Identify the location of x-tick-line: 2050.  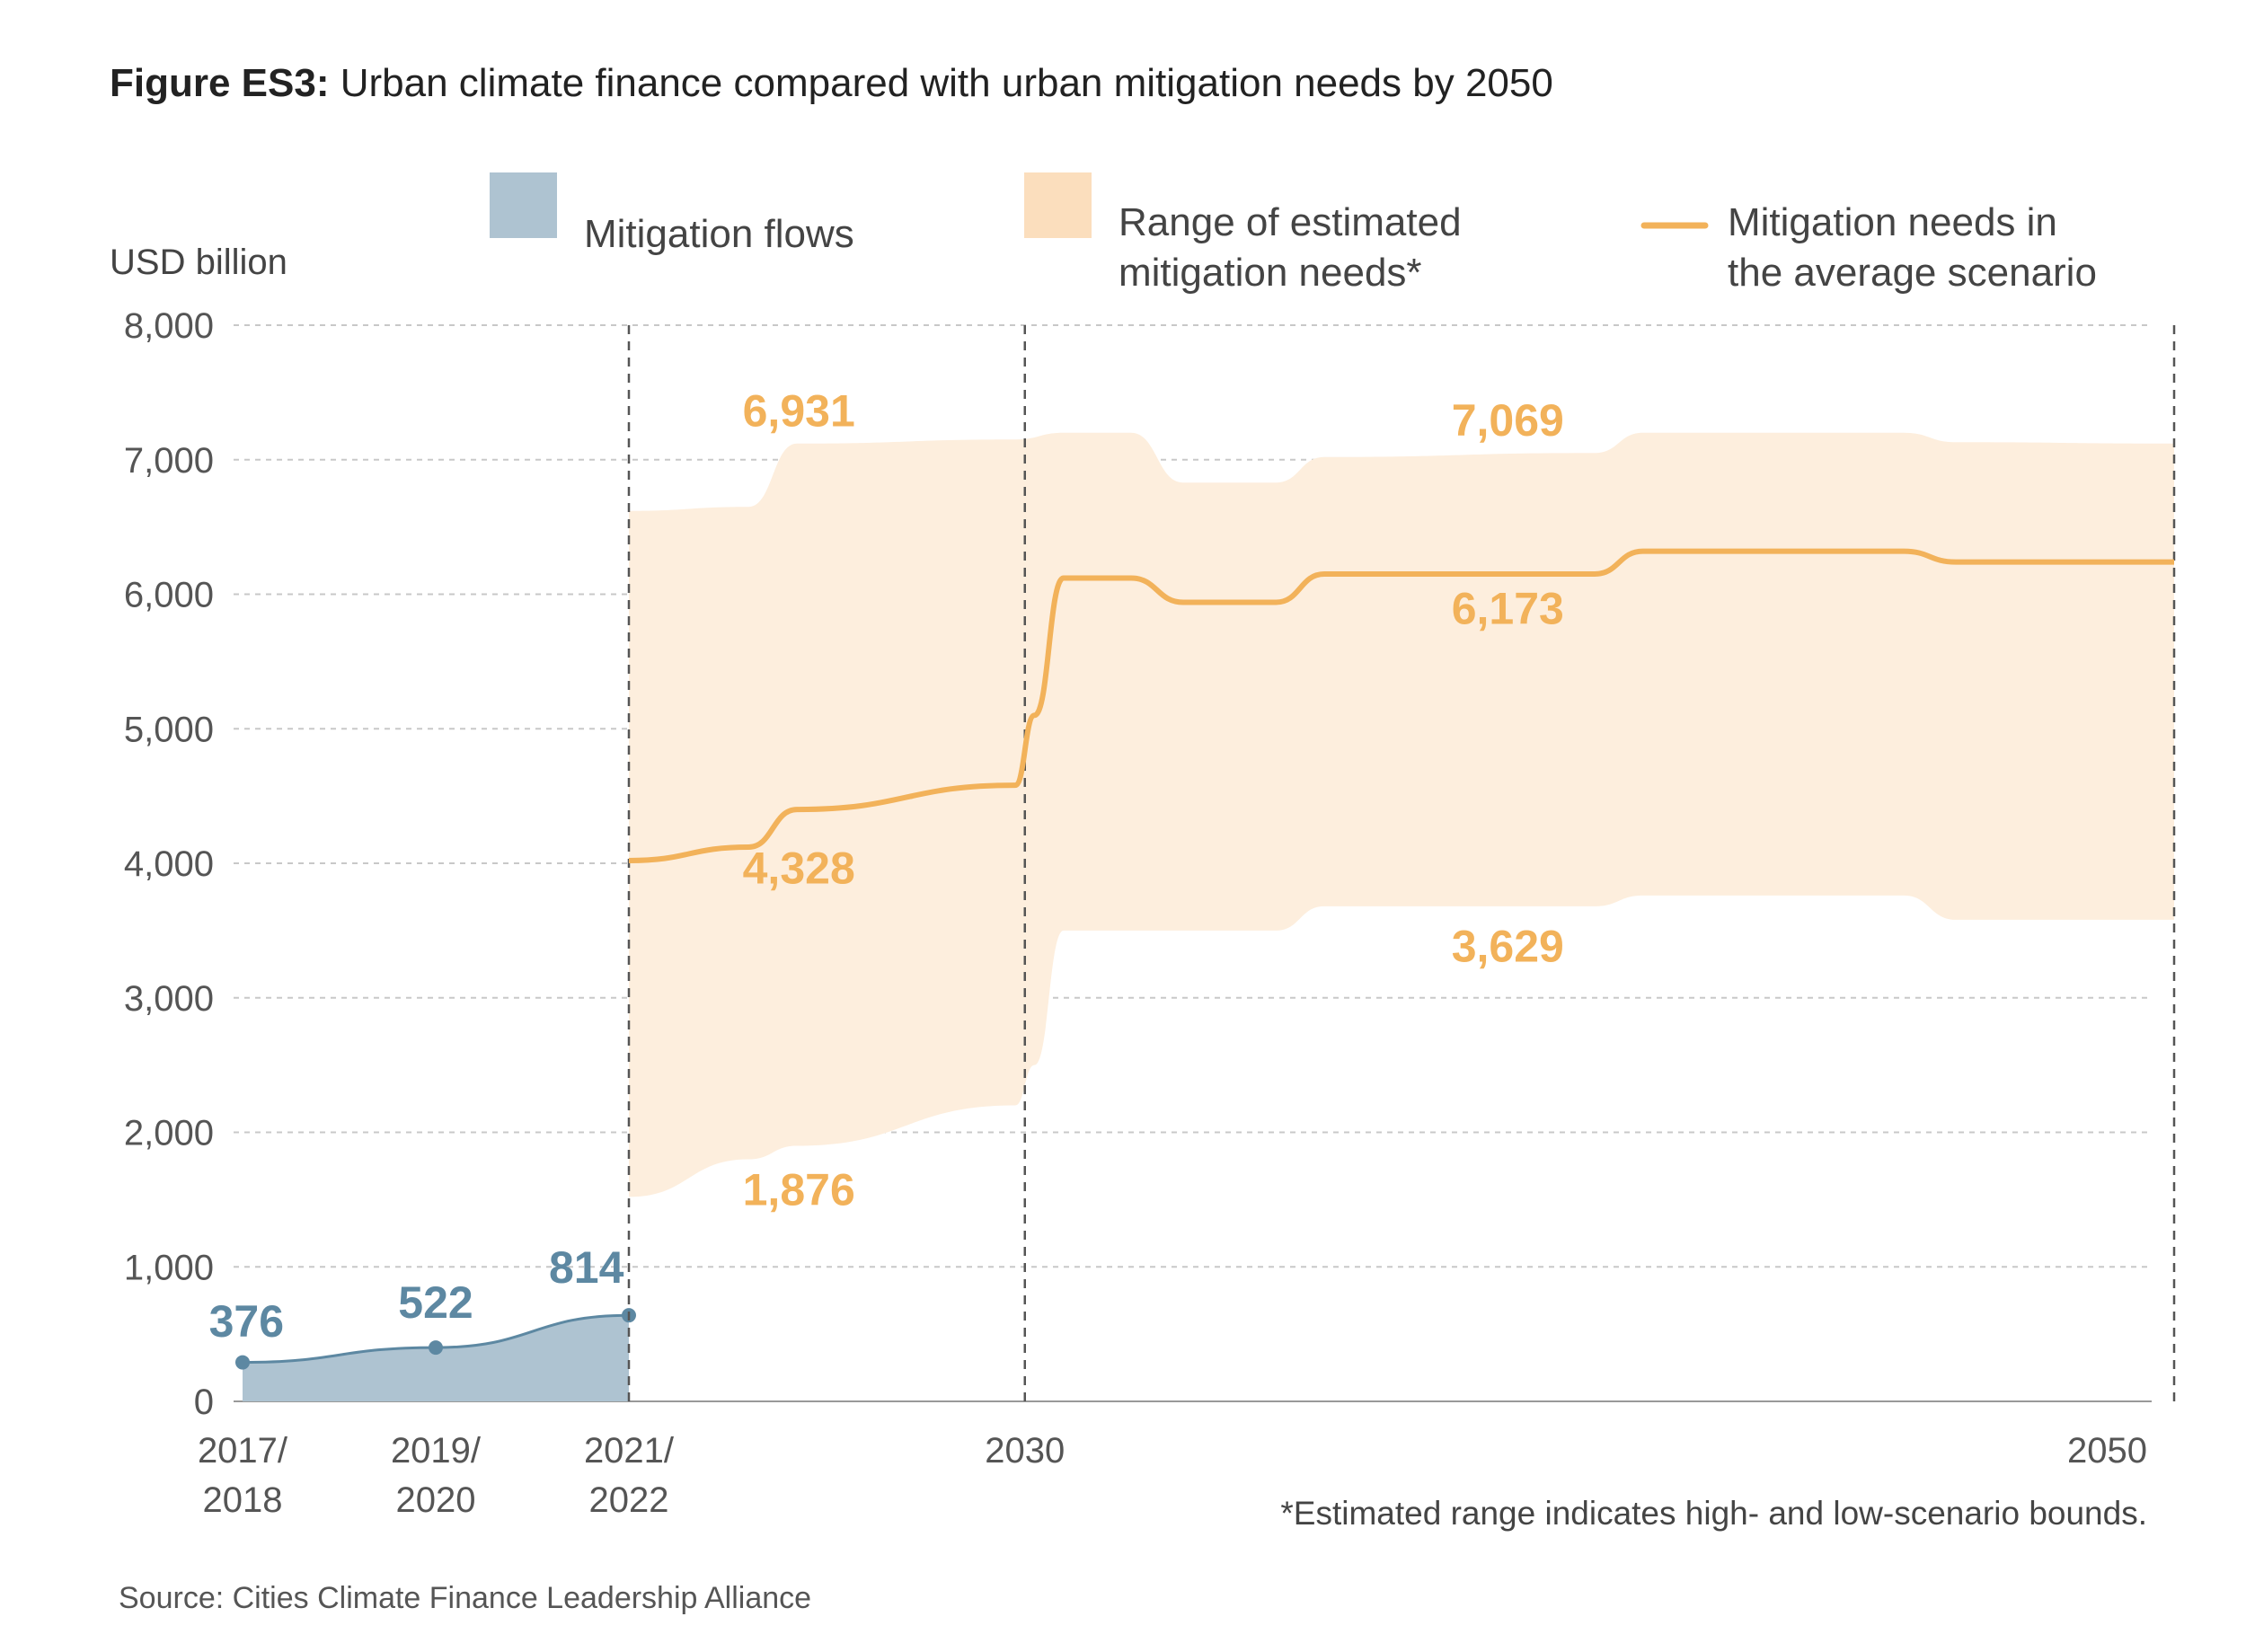
(2107, 1451).